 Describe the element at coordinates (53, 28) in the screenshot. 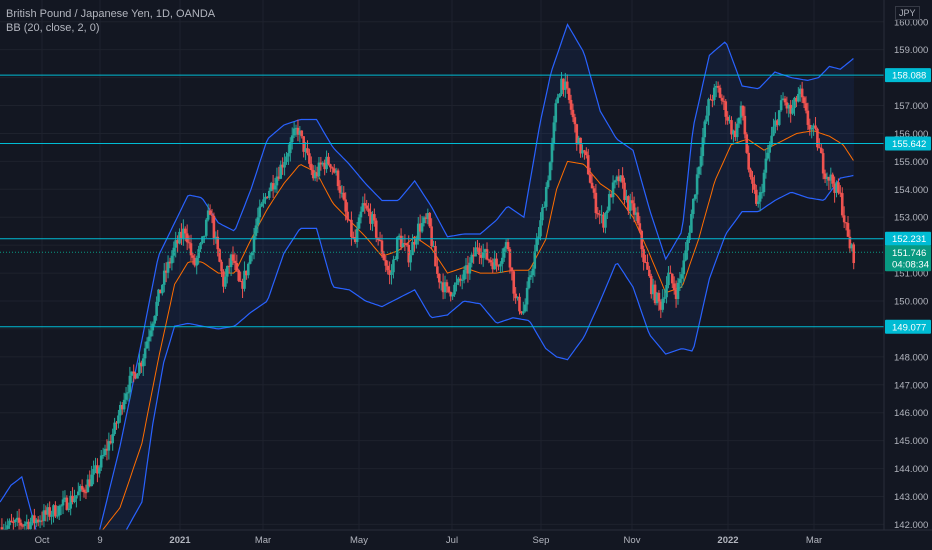

I see `indicator-title: BB (20, close, 2, 0)` at that location.